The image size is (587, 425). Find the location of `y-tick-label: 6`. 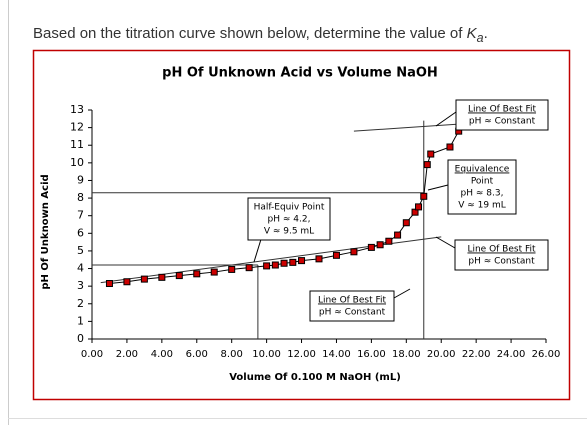

y-tick-label: 6 is located at coordinates (80, 232).